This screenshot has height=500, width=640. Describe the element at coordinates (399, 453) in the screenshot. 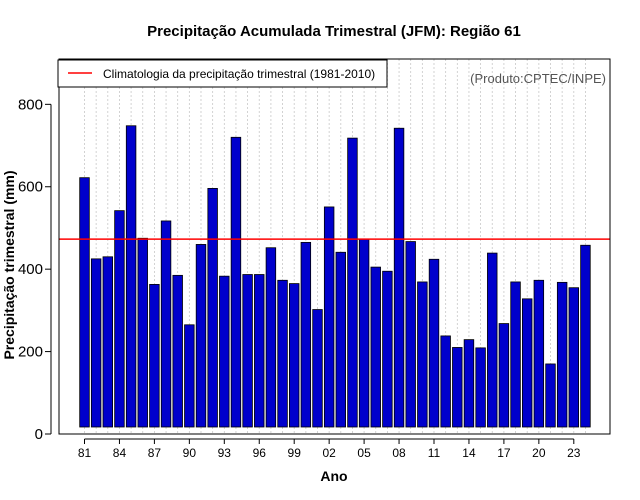

I see `x-tick-label-08: 08` at that location.